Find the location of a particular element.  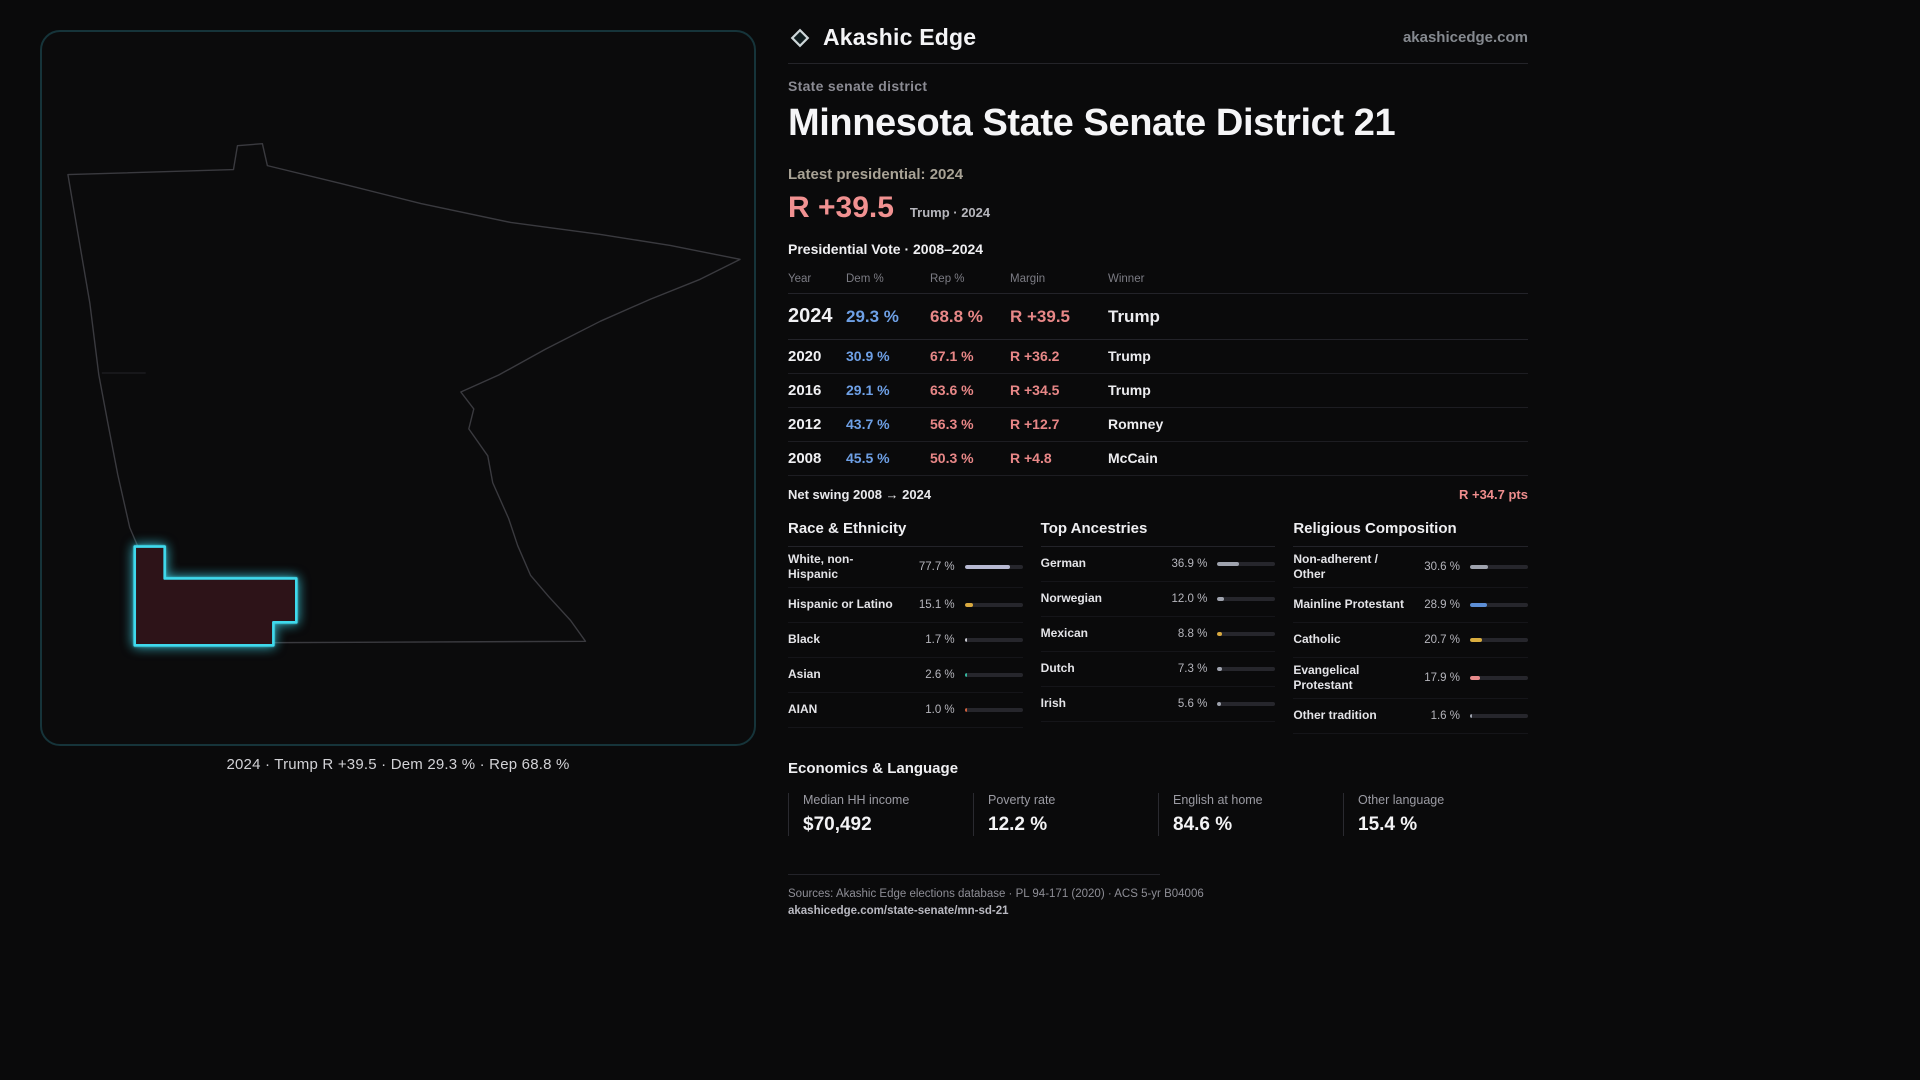

stat-label: Poverty rate is located at coordinates (1022, 799).